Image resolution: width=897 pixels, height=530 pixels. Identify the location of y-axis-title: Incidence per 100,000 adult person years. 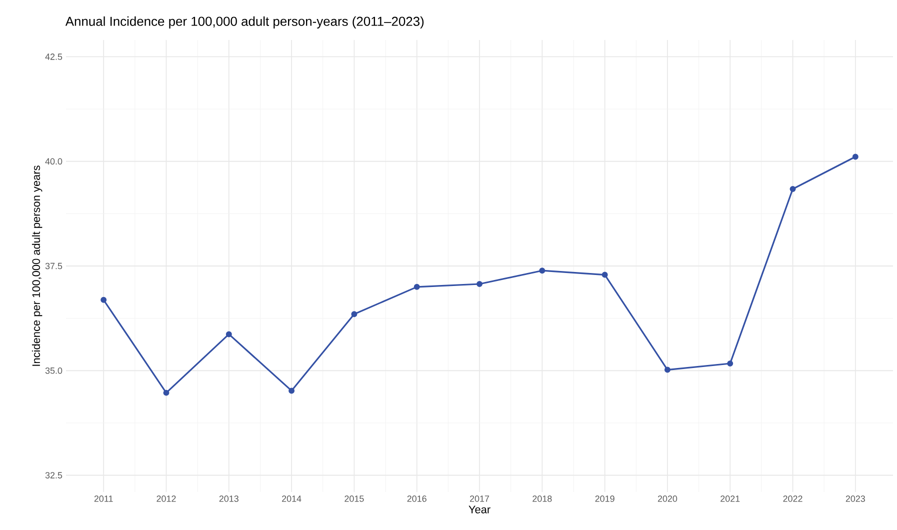
(37, 266).